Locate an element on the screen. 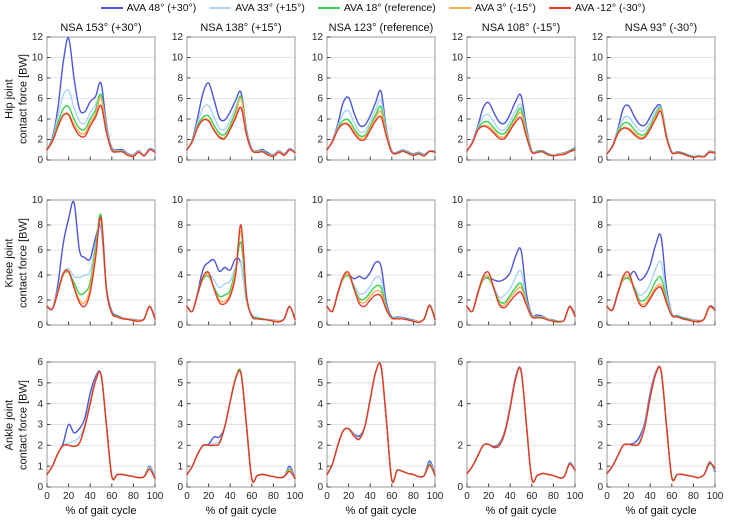 The height and width of the screenshot is (523, 746). row-label-line: contact force [BW] is located at coordinates (23, 424).